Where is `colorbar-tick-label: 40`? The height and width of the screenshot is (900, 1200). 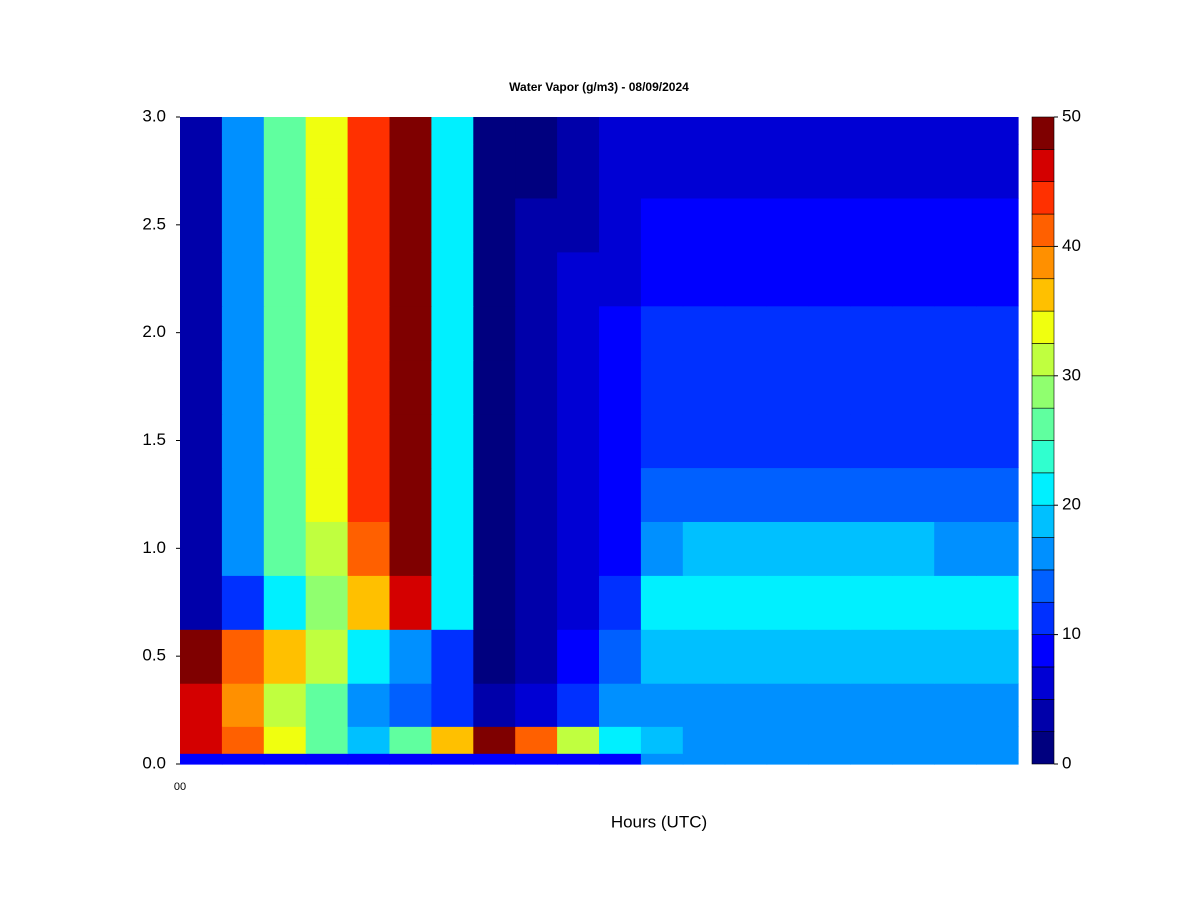 colorbar-tick-label: 40 is located at coordinates (1071, 245).